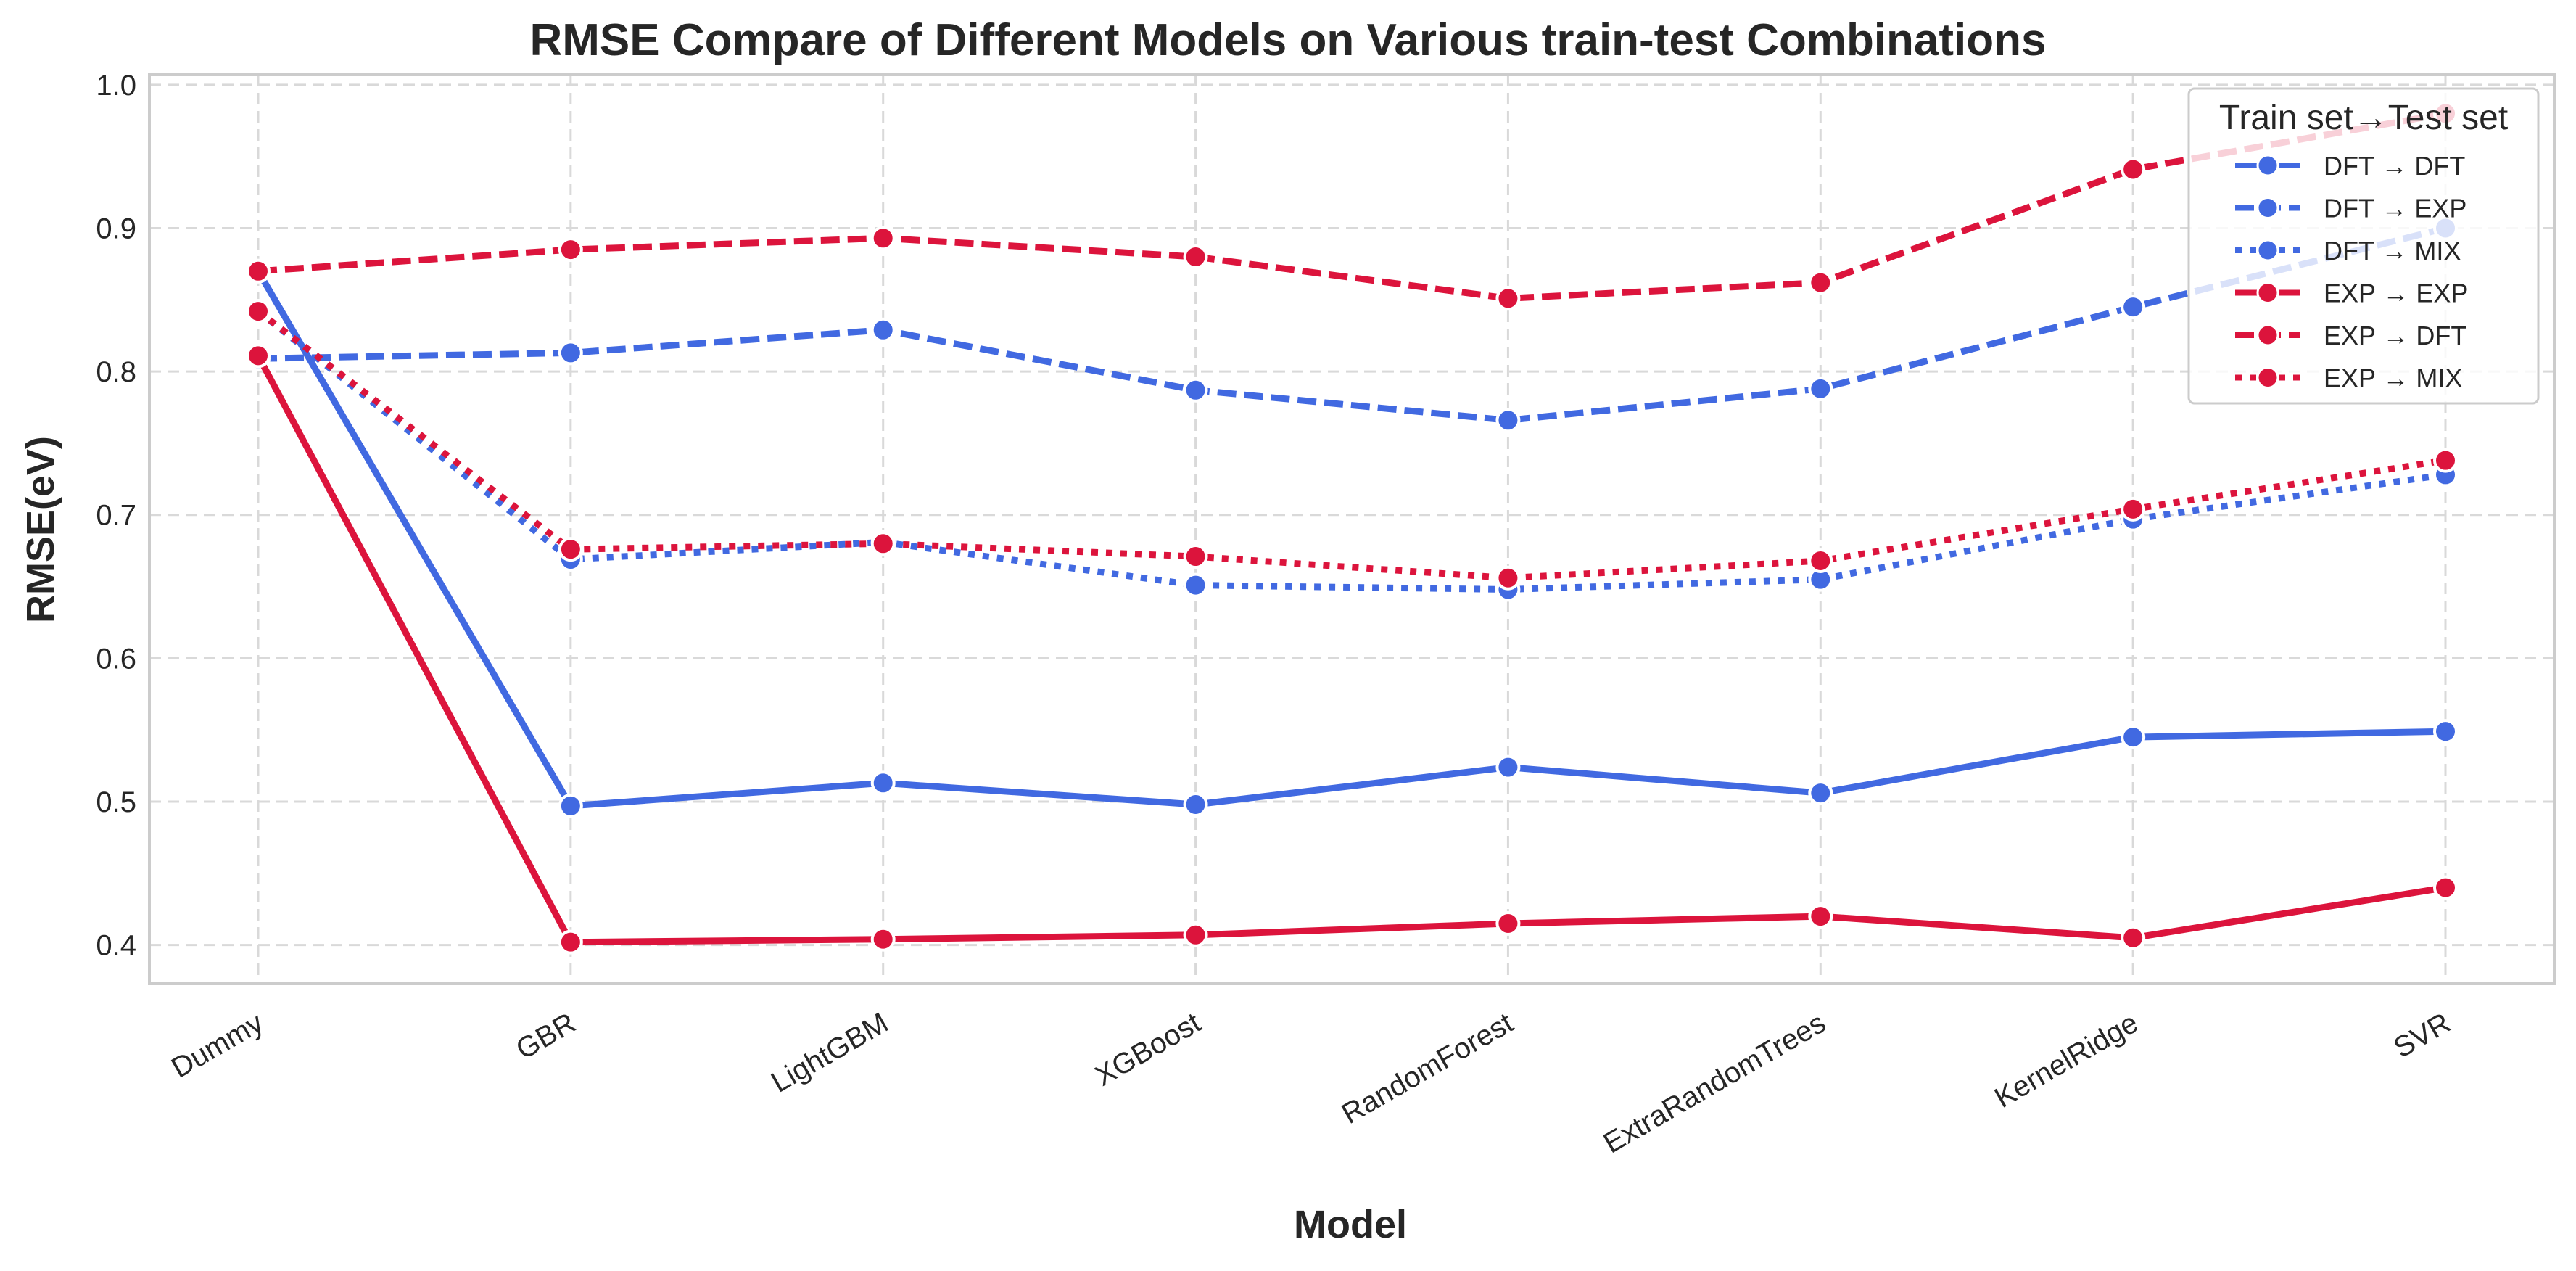 The height and width of the screenshot is (1271, 2576). I want to click on legend-entry: EXP → DFT, so click(2350, 335).